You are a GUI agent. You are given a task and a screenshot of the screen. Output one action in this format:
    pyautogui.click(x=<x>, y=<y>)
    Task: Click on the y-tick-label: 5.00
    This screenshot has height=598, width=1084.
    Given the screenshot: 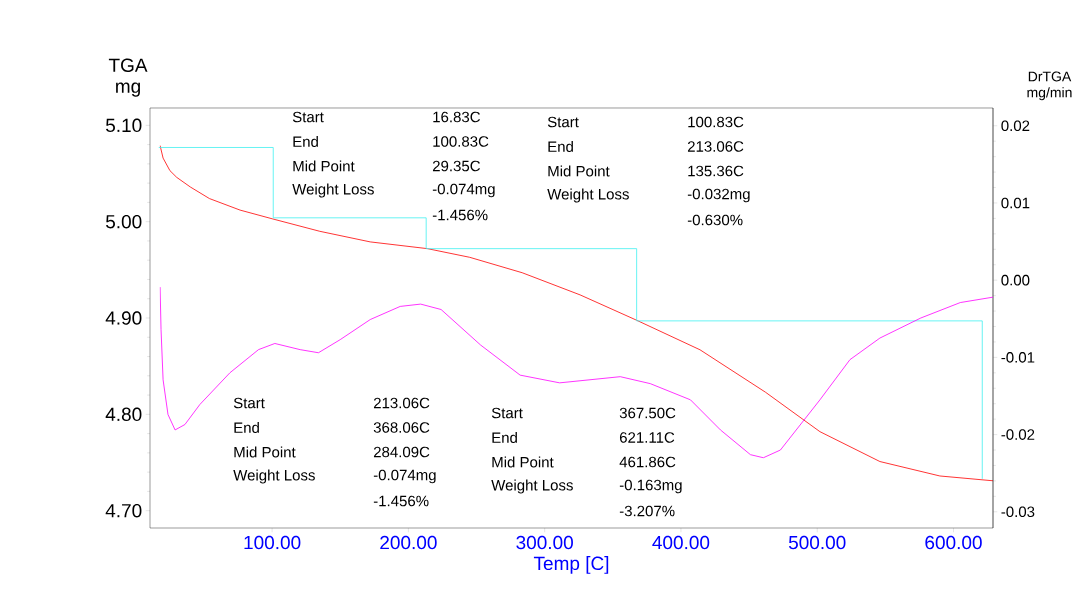 What is the action you would take?
    pyautogui.click(x=123, y=221)
    